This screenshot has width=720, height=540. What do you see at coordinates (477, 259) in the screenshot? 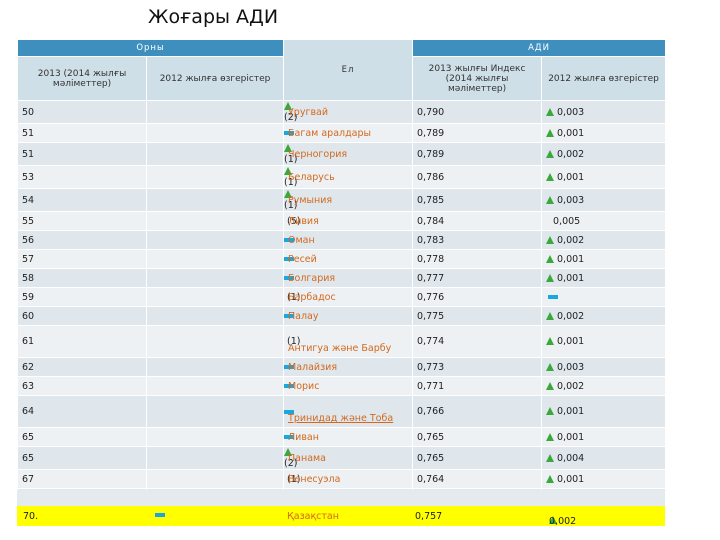
I see `index-cell: 0,778` at bounding box center [477, 259].